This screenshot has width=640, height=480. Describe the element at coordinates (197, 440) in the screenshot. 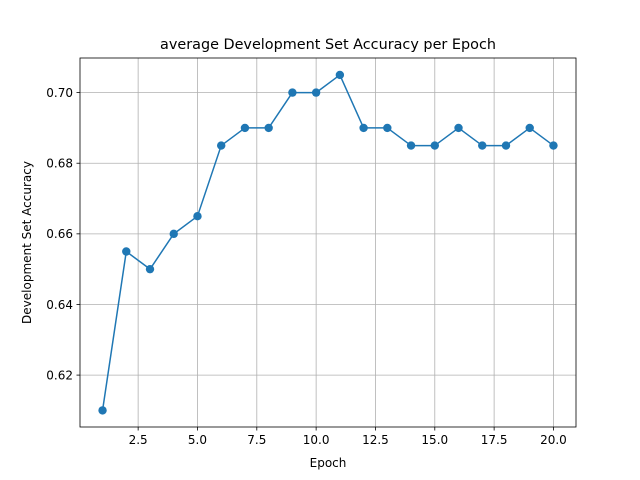

I see `x-tick-label: 5.0` at that location.